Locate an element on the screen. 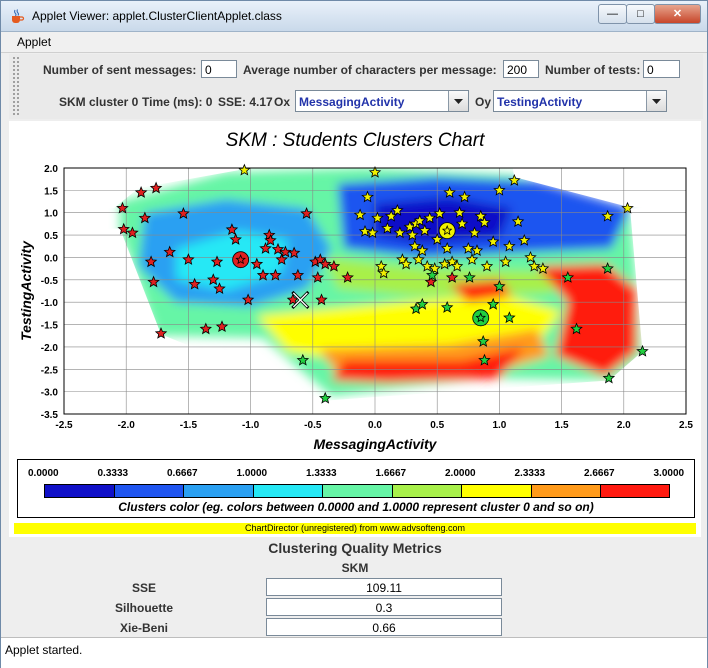 This screenshot has height=668, width=708. close-icon: ✕ is located at coordinates (677, 14).